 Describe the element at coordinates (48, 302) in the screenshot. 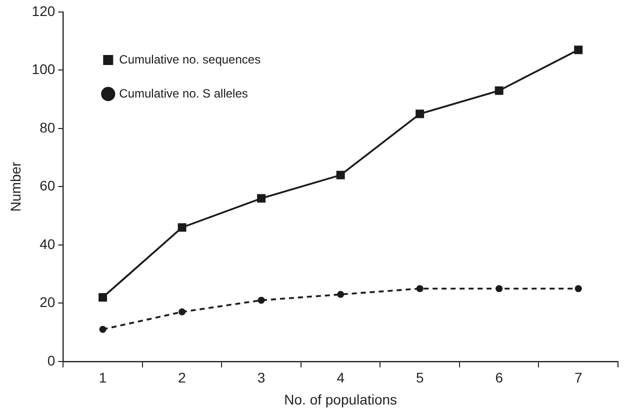

I see `y-tick-label: 20` at that location.